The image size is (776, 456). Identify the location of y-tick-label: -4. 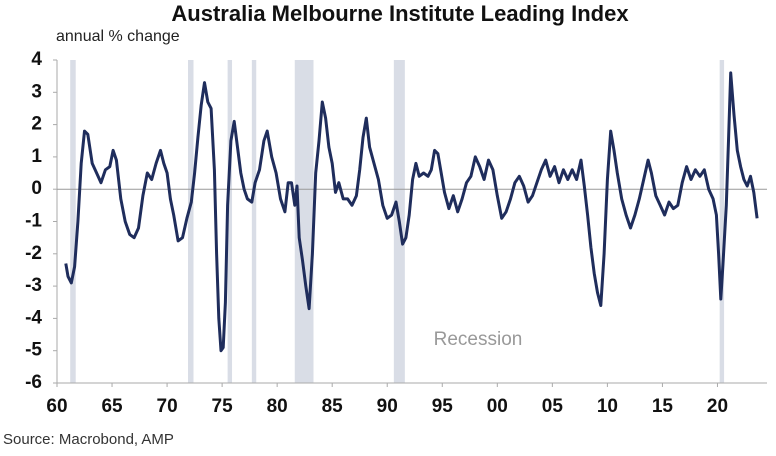
(33, 317).